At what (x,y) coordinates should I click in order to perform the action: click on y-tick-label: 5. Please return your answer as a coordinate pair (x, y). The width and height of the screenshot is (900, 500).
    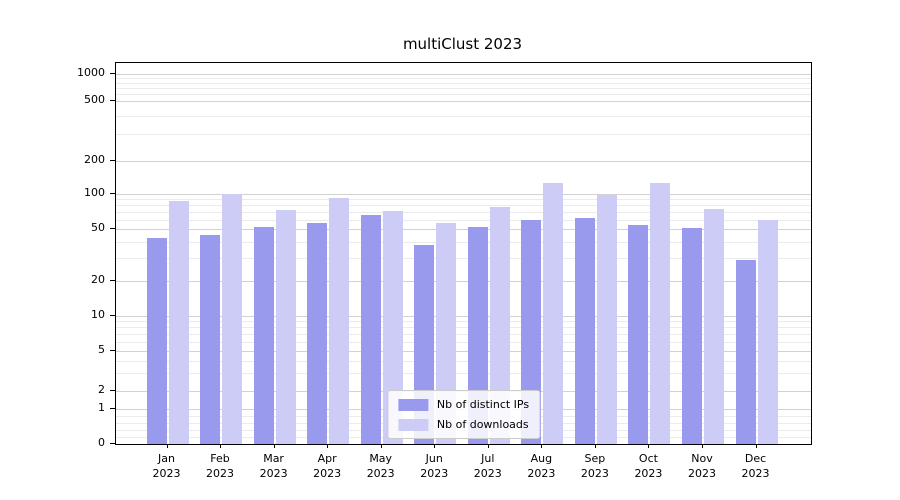
    Looking at the image, I should click on (101, 350).